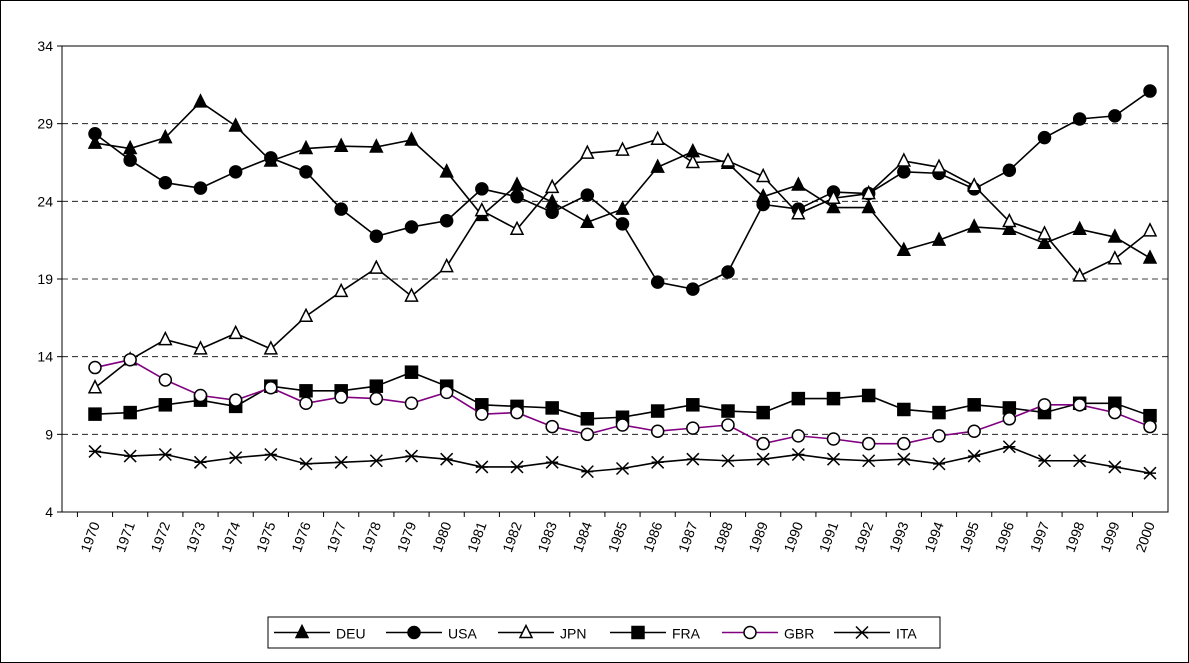 This screenshot has width=1189, height=663. Describe the element at coordinates (45, 279) in the screenshot. I see `y-tick-label: 19` at that location.